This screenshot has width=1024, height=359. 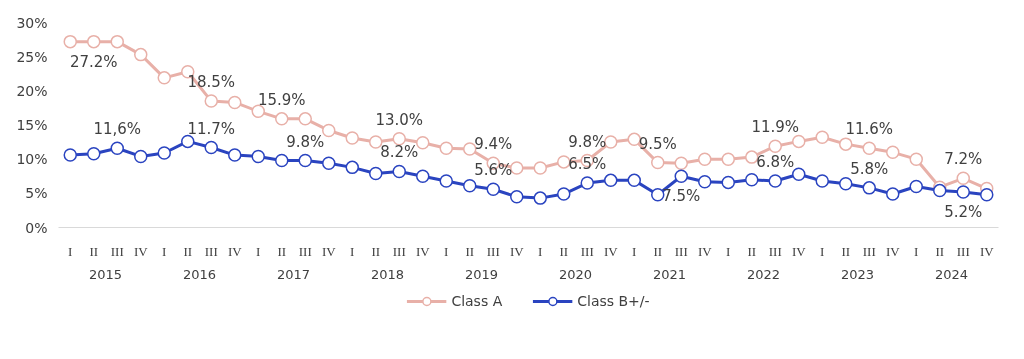 What do you see at coordinates (36, 193) in the screenshot?
I see `y-tick-label: 5%` at bounding box center [36, 193].